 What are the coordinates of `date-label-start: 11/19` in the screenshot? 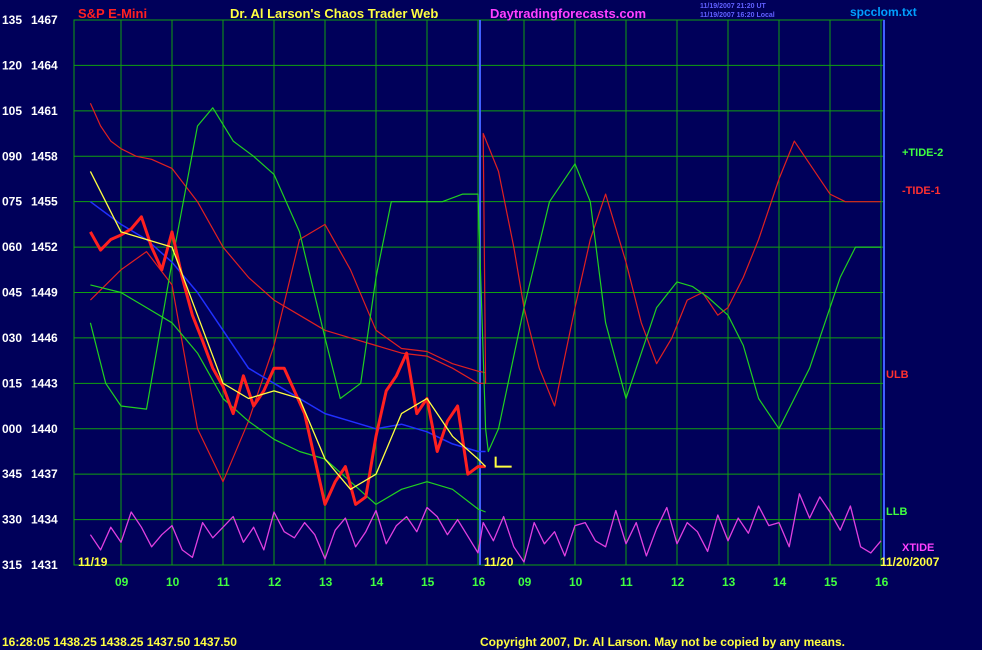 It's located at (93, 562).